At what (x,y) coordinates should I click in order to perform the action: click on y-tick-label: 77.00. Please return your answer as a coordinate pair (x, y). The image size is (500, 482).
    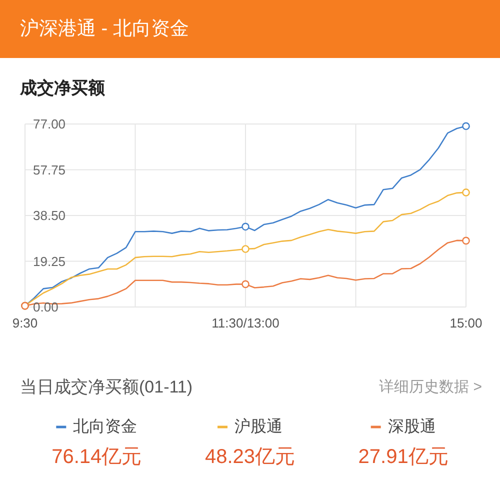
    Looking at the image, I should click on (49, 124).